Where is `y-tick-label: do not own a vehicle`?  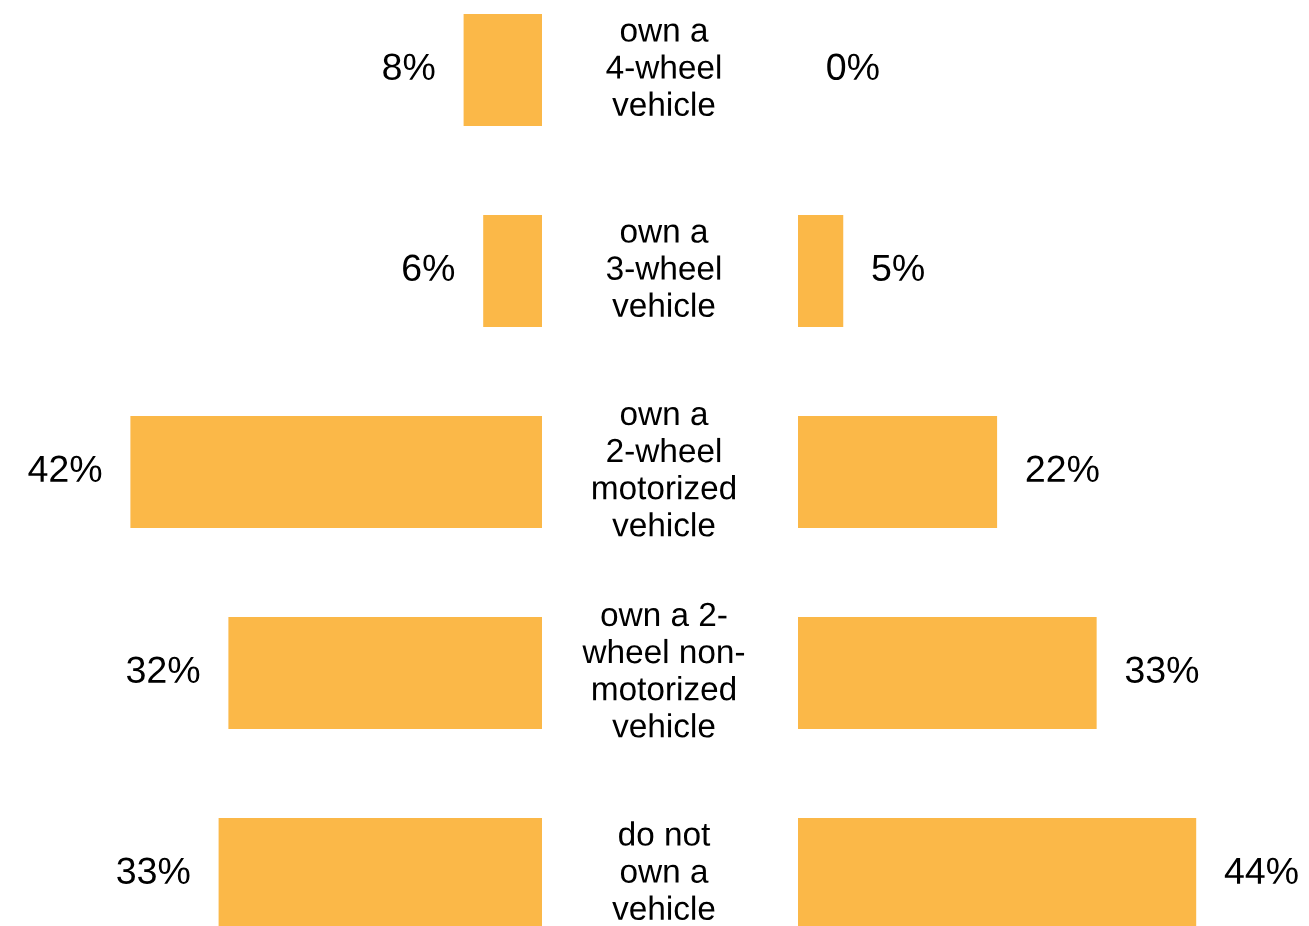
y-tick-label: do not own a vehicle is located at coordinates (663, 871).